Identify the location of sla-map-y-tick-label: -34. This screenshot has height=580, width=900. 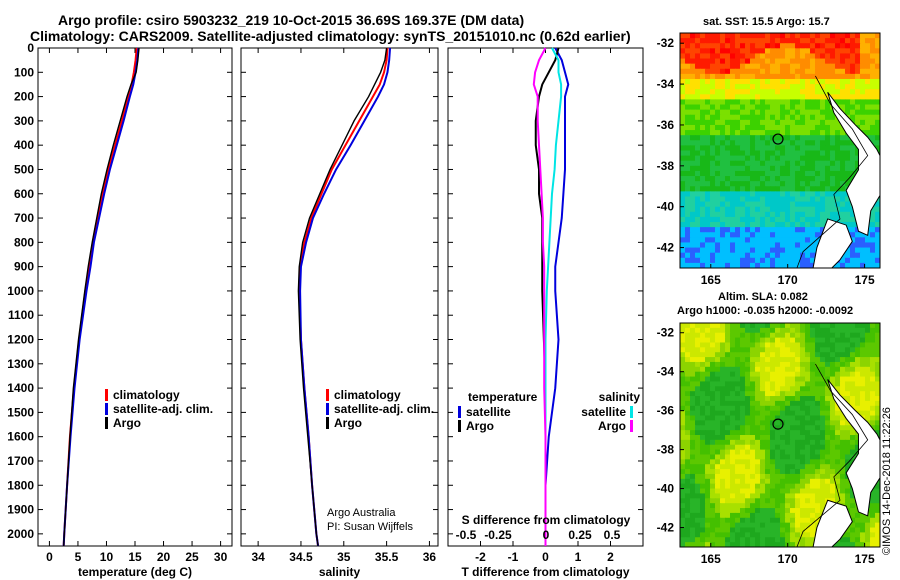
(666, 372).